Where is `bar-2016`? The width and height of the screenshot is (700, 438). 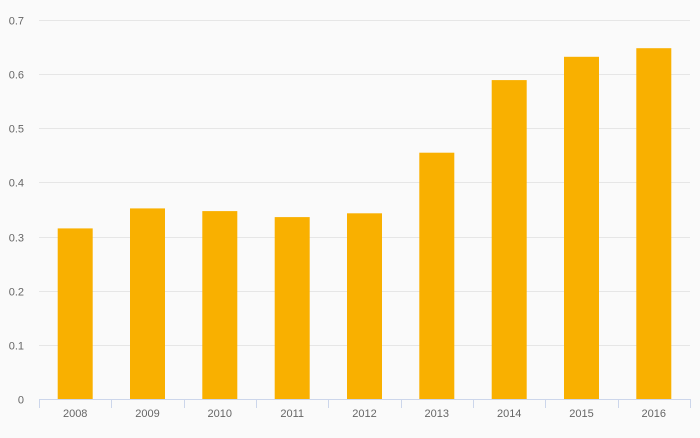 bar-2016 is located at coordinates (654, 223).